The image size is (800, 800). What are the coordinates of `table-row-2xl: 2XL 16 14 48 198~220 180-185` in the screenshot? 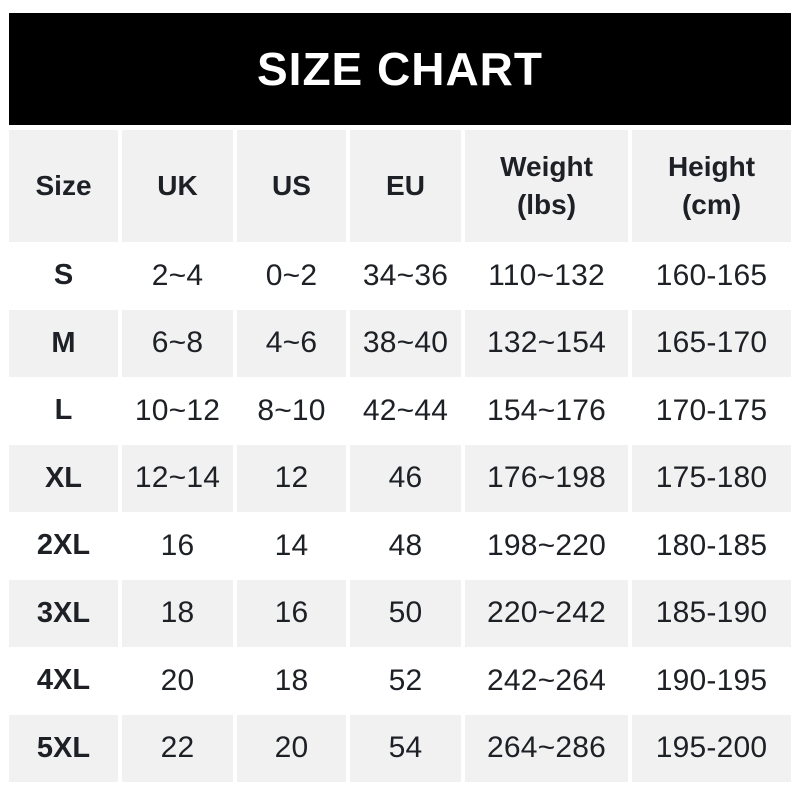 It's located at (400, 546).